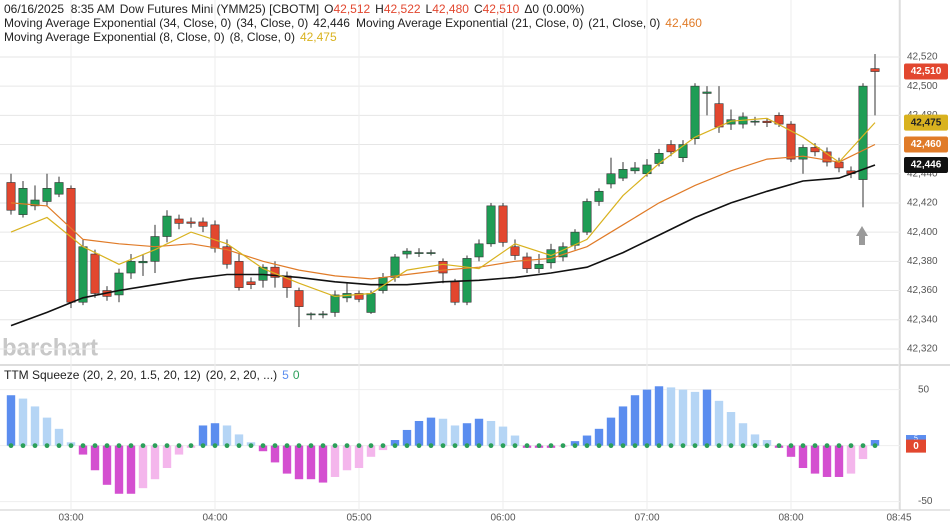 The width and height of the screenshot is (950, 528). What do you see at coordinates (296, 375) in the screenshot?
I see `indicator-signal: 0` at bounding box center [296, 375].